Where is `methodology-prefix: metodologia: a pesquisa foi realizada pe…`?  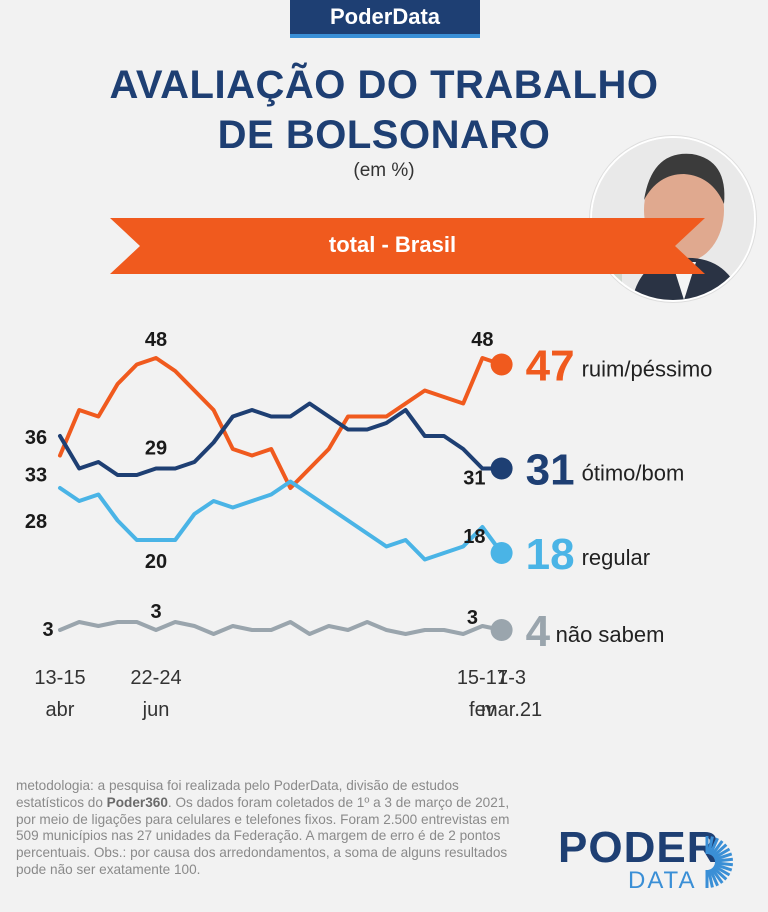
methodology-prefix: metodologia: a pesquisa foi realizada pe… is located at coordinates (237, 794).